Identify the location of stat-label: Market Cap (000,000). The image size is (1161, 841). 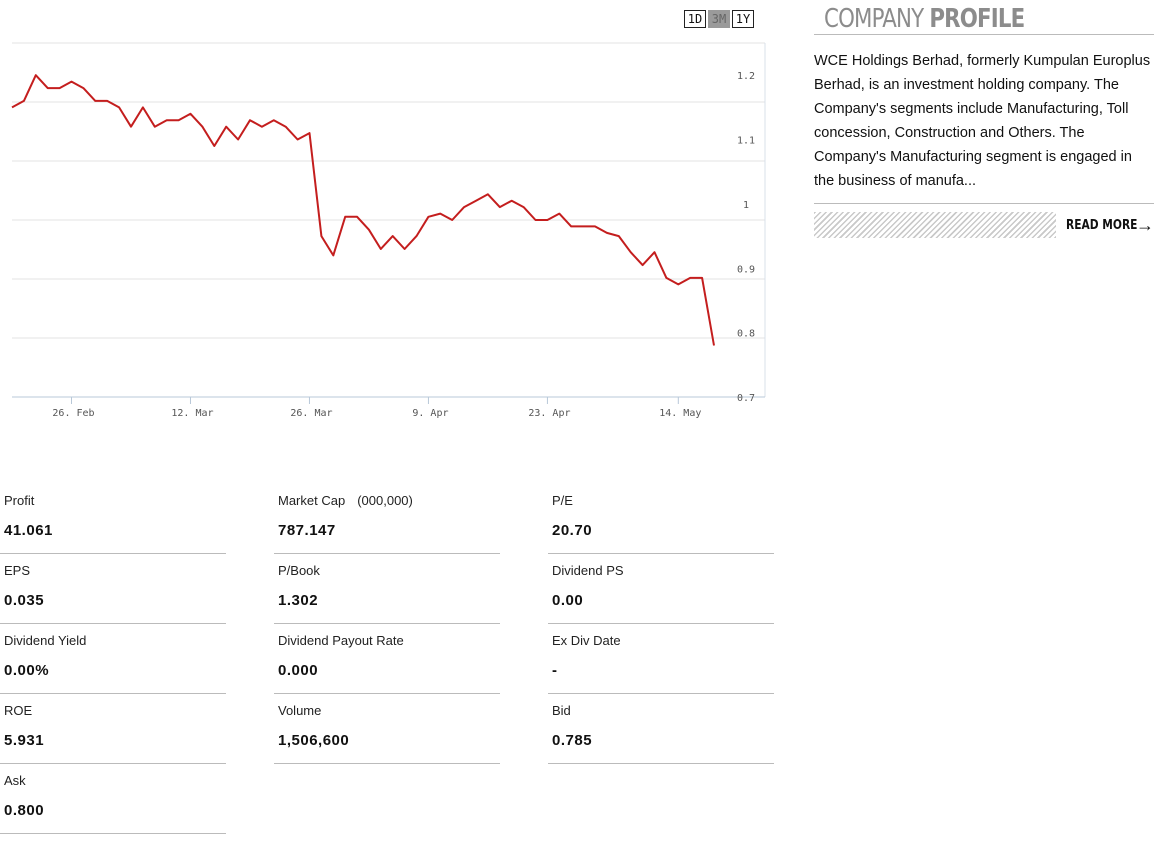
(389, 500).